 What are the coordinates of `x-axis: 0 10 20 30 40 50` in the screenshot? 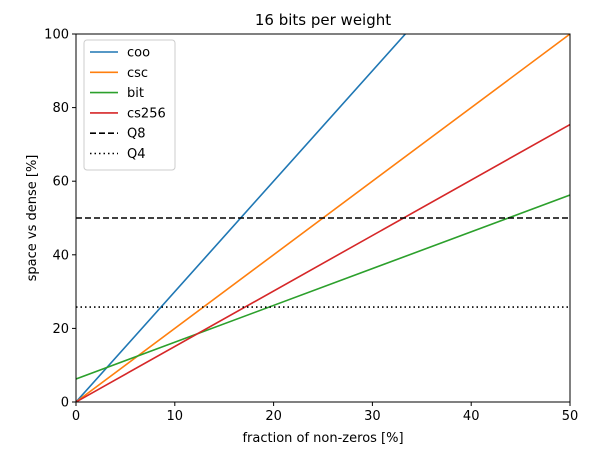 It's located at (325, 413).